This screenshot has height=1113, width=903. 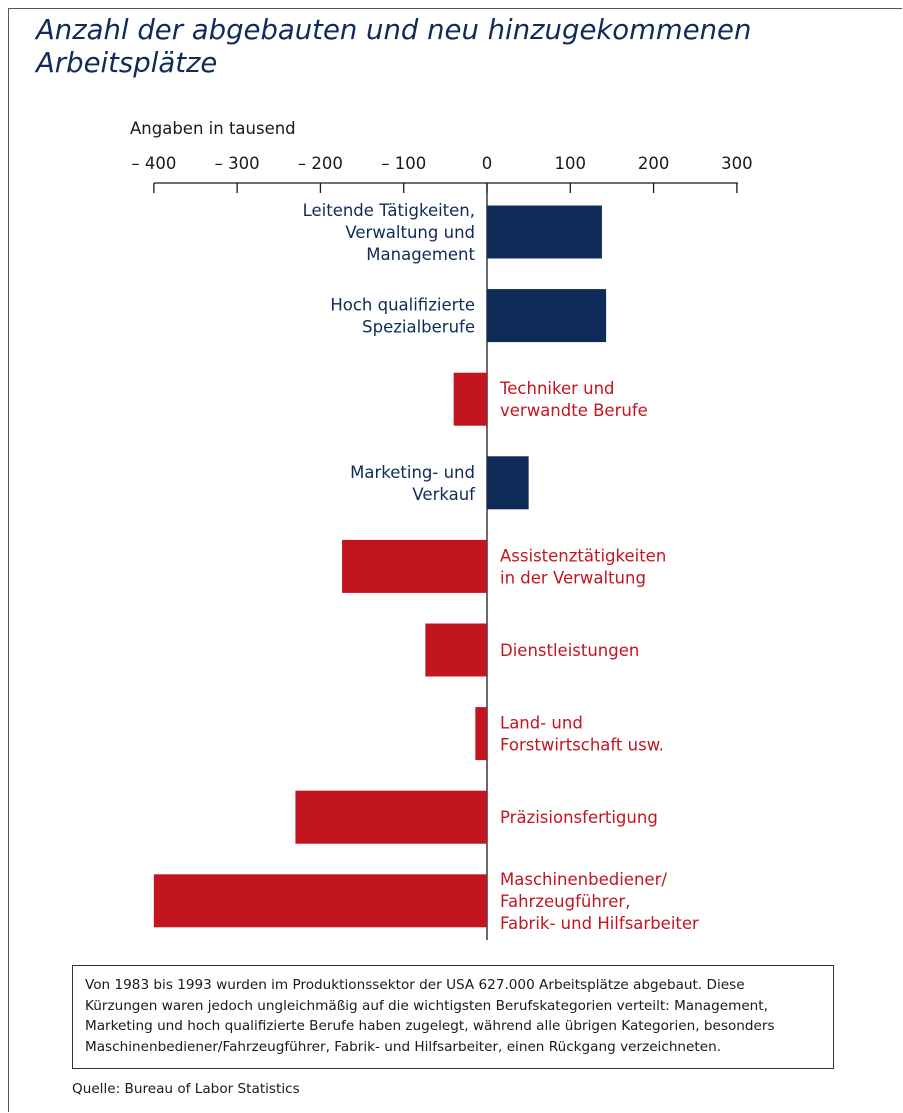 I want to click on category-label: verwandte Berufe, so click(x=574, y=410).